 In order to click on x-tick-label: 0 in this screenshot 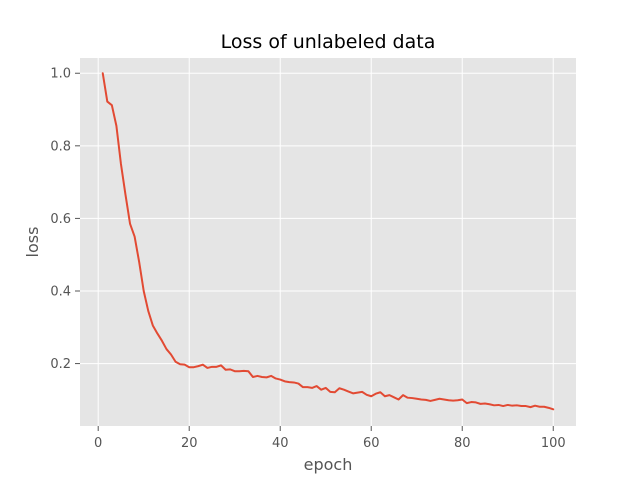, I will do `click(98, 443)`.